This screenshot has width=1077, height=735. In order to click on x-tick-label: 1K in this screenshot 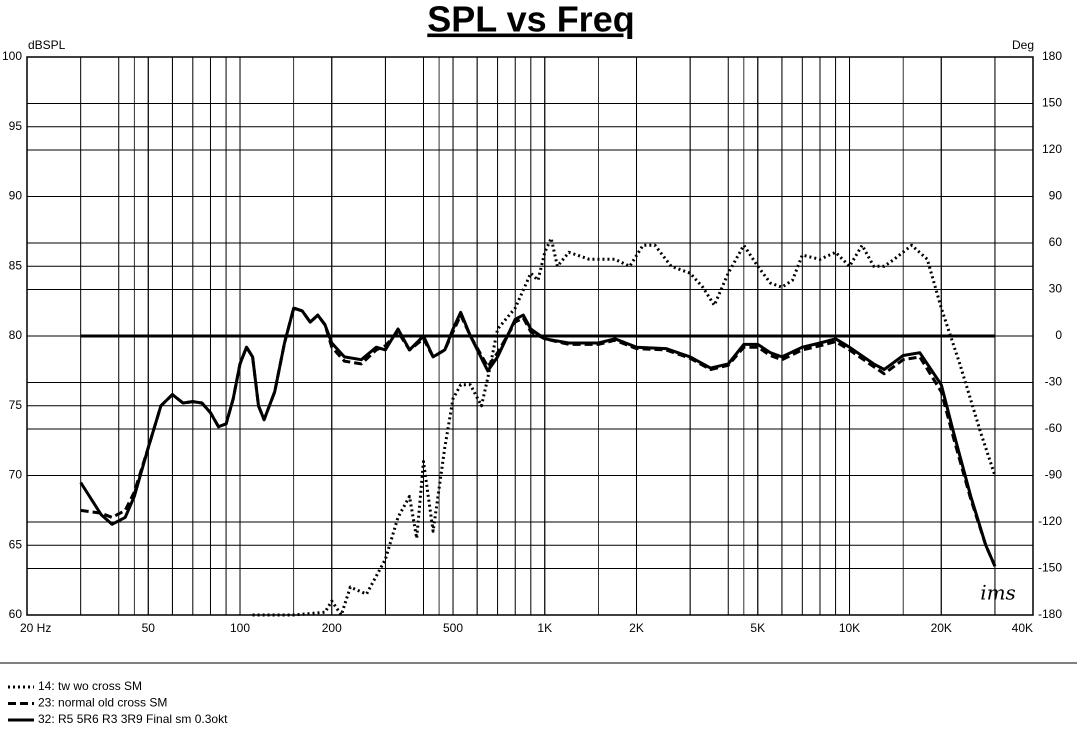, I will do `click(544, 628)`.